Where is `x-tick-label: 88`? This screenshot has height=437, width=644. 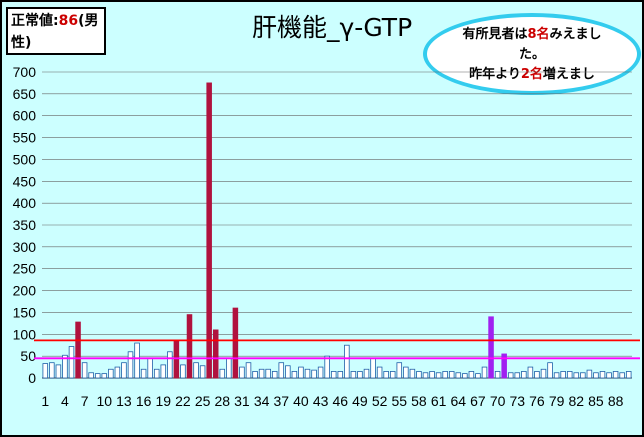 x-tick-label: 88 is located at coordinates (616, 401).